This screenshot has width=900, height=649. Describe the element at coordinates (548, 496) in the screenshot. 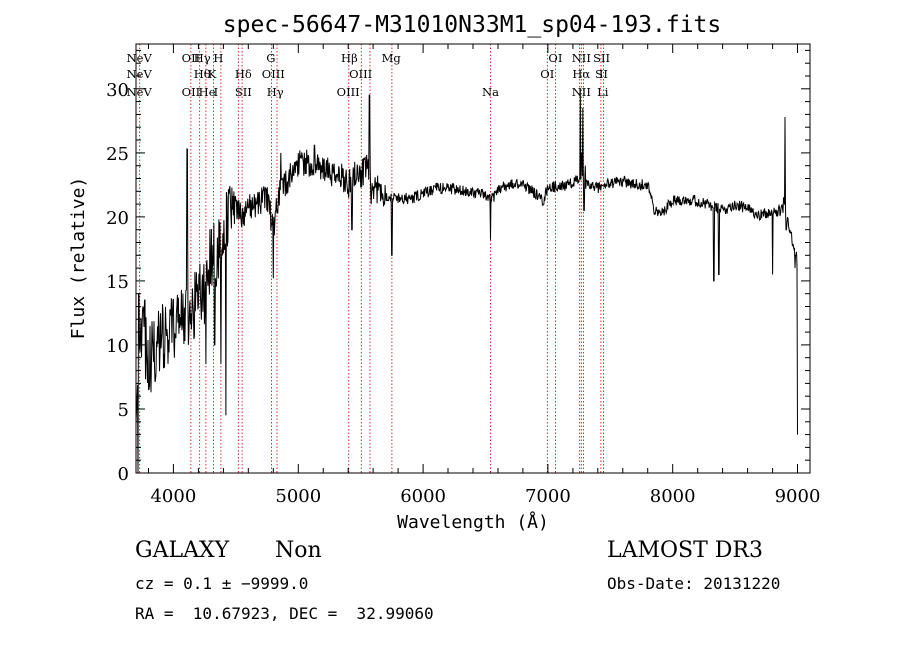

I see `x-tick-label: 7000` at that location.